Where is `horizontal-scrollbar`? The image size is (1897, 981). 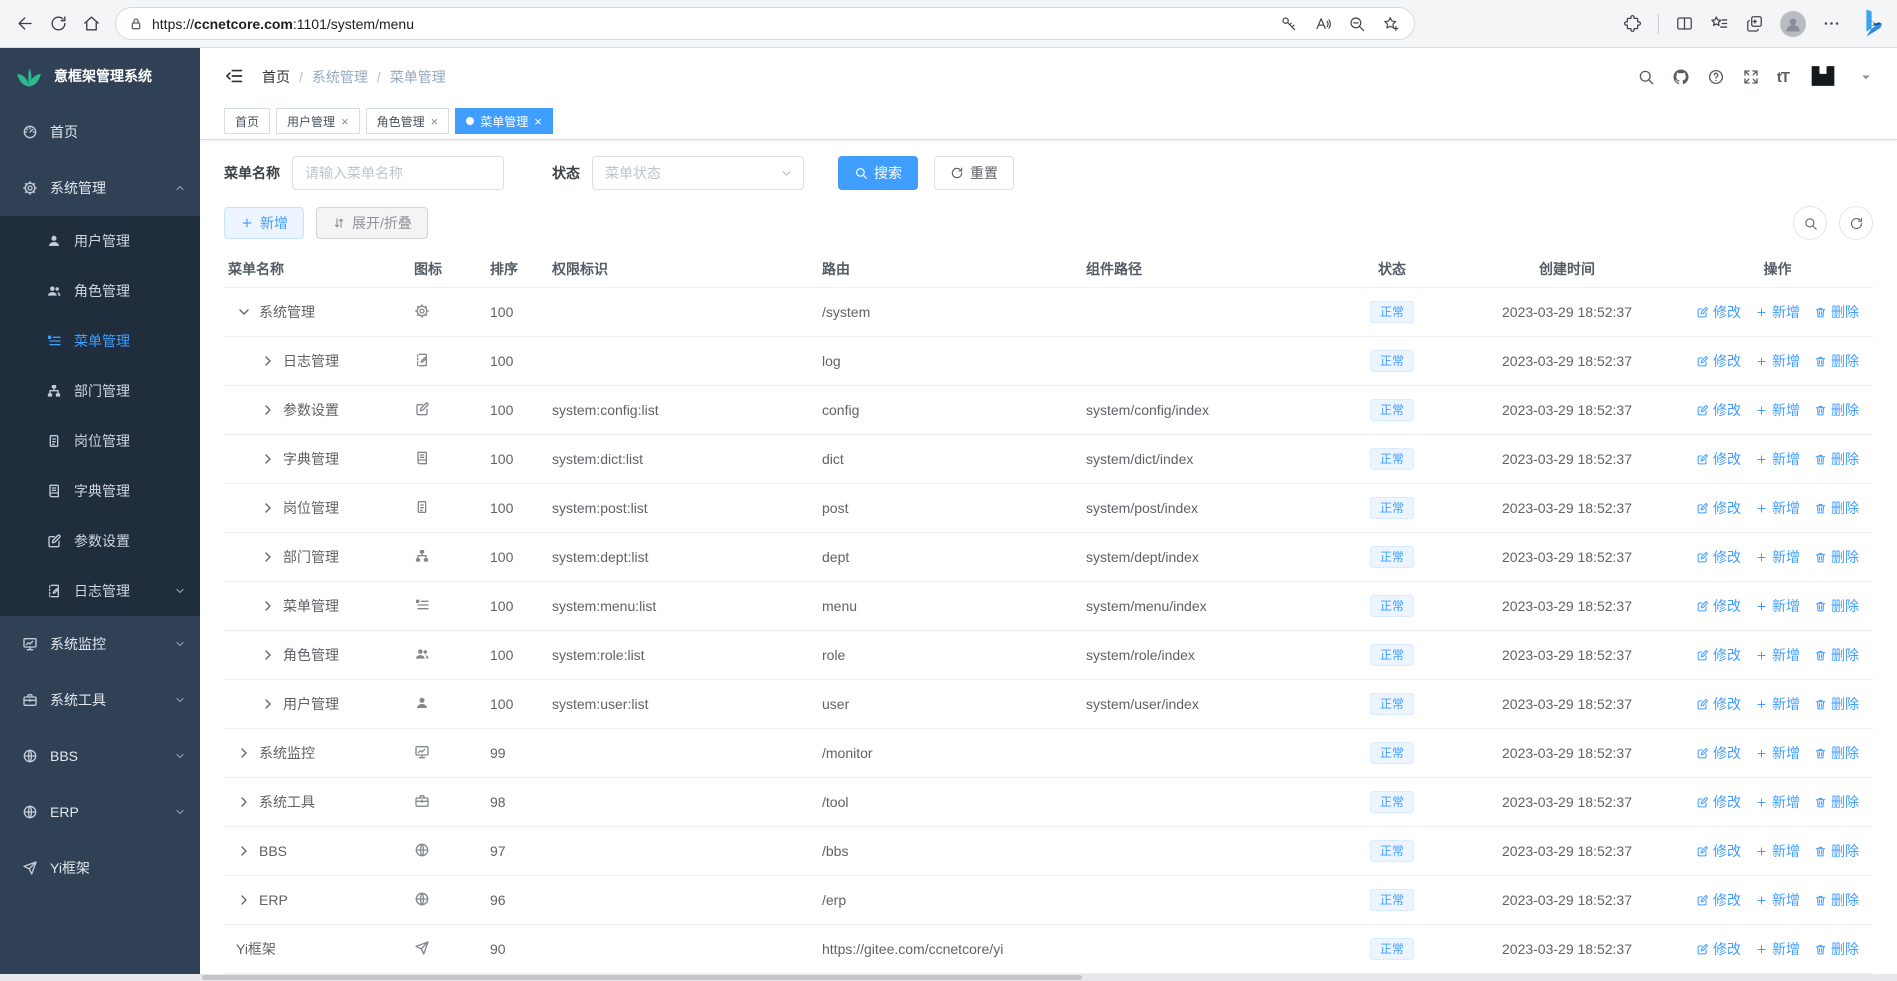
horizontal-scrollbar is located at coordinates (948, 977).